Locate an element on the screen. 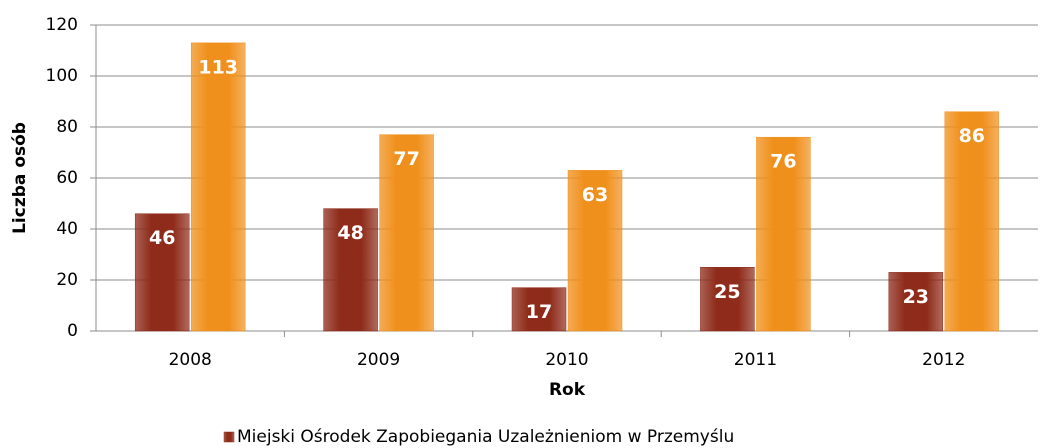 This screenshot has width=1040, height=448. y-tick-label: 60 is located at coordinates (67, 178).